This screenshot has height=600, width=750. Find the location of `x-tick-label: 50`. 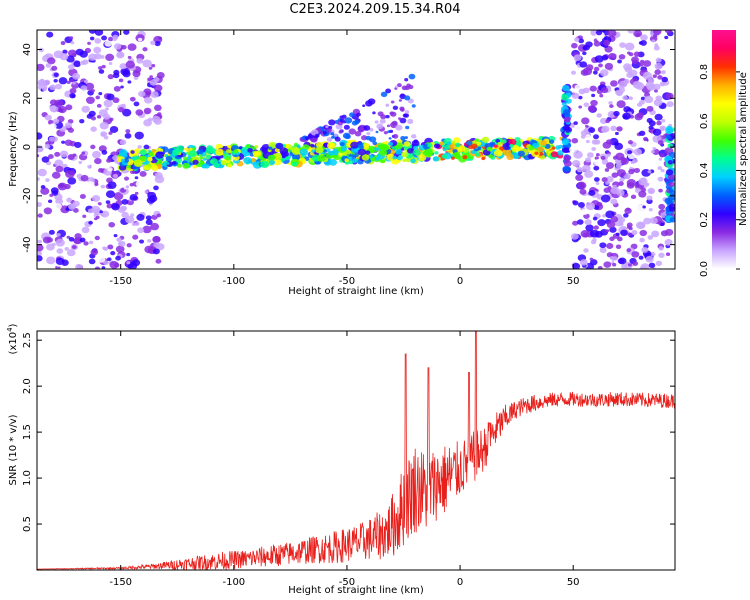

x-tick-label: 50 is located at coordinates (573, 582).